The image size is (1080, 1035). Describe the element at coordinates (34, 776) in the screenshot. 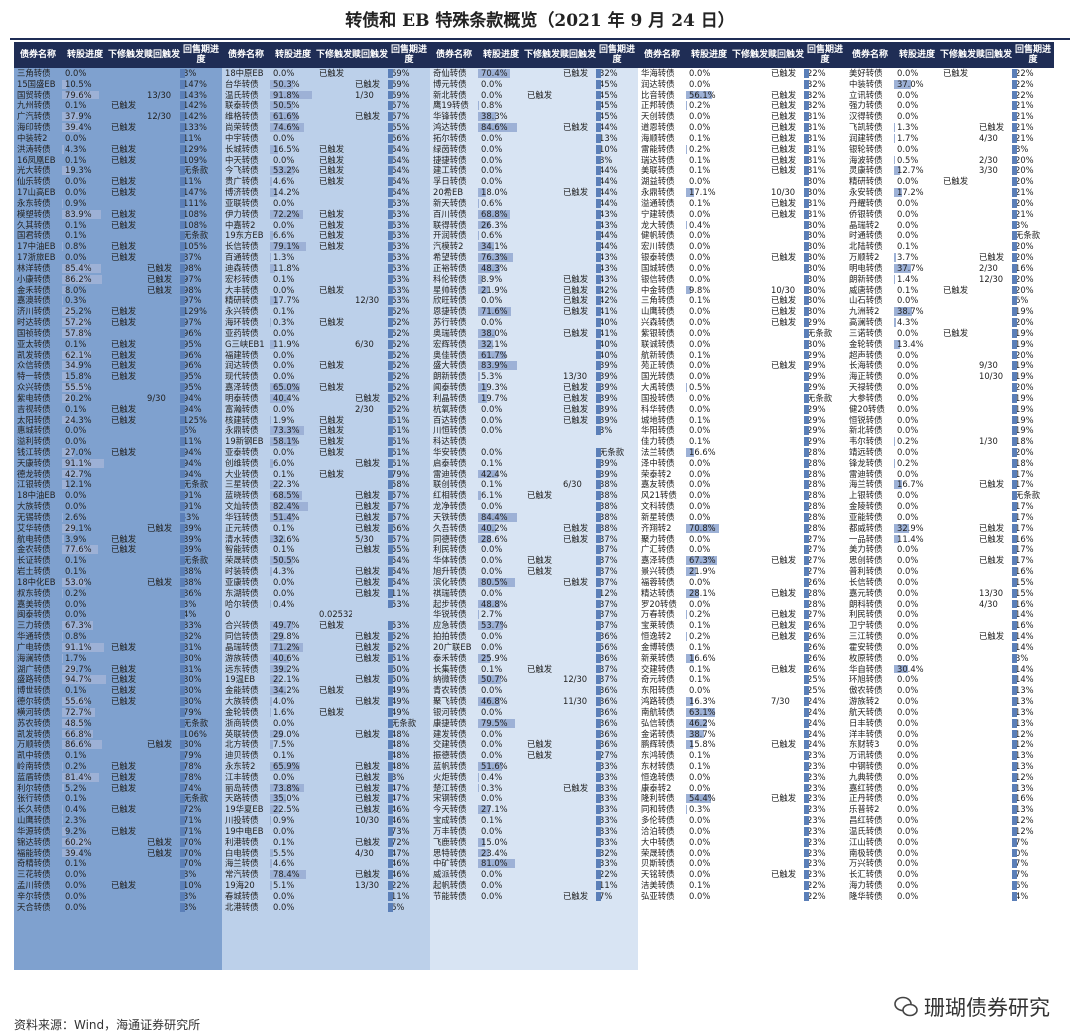

I see `cell-name: 蓝盾转债` at that location.